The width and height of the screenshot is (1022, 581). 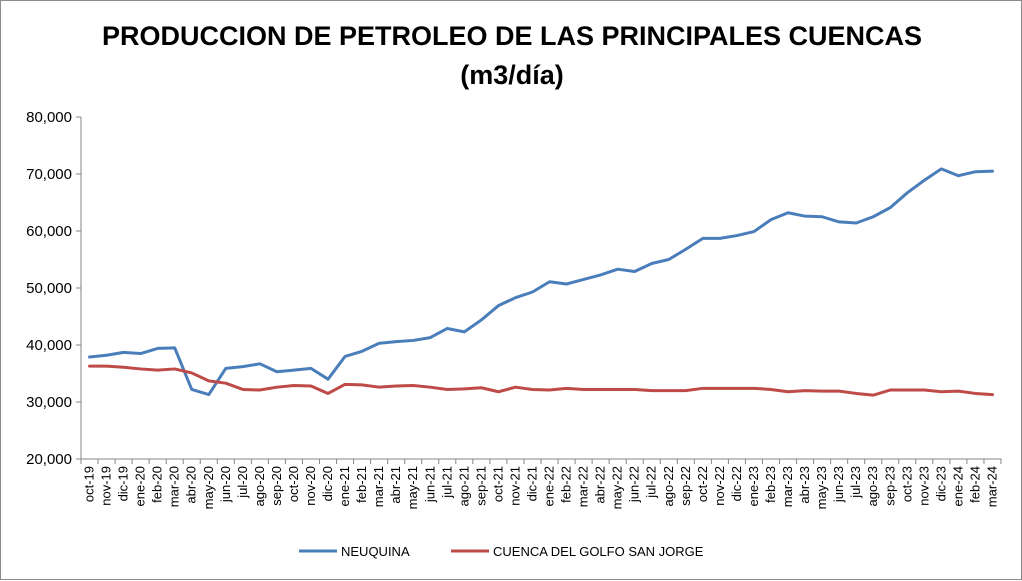 What do you see at coordinates (276, 486) in the screenshot?
I see `x-tick-label: sep-20` at bounding box center [276, 486].